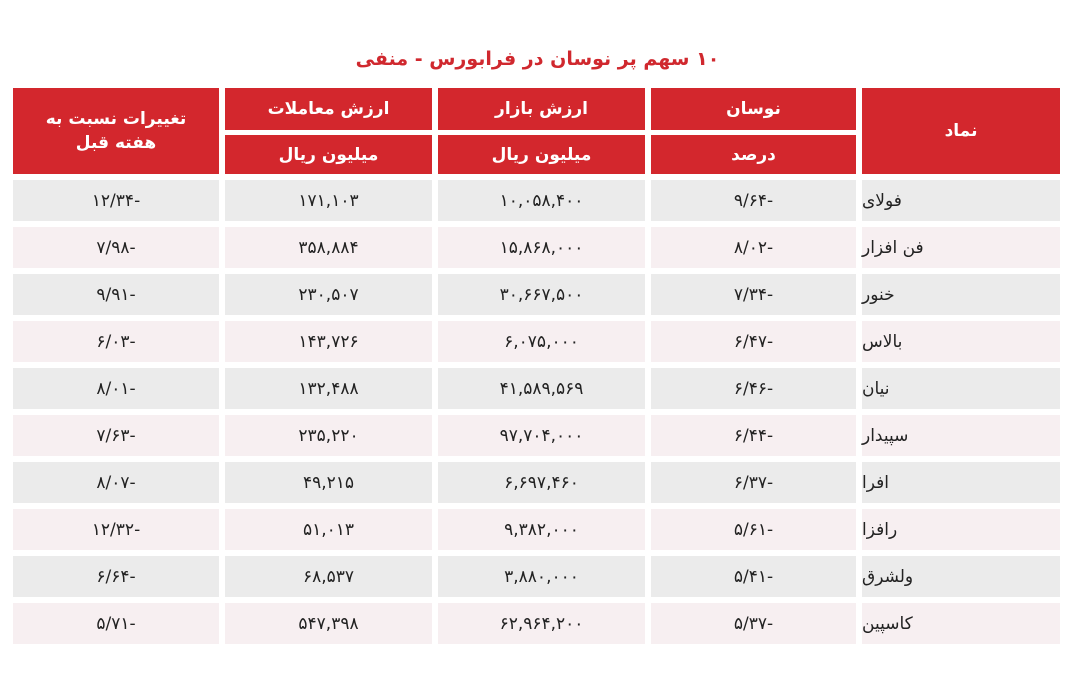  Describe the element at coordinates (753, 154) in the screenshot. I see `header-volatility-unit: درصد` at that location.